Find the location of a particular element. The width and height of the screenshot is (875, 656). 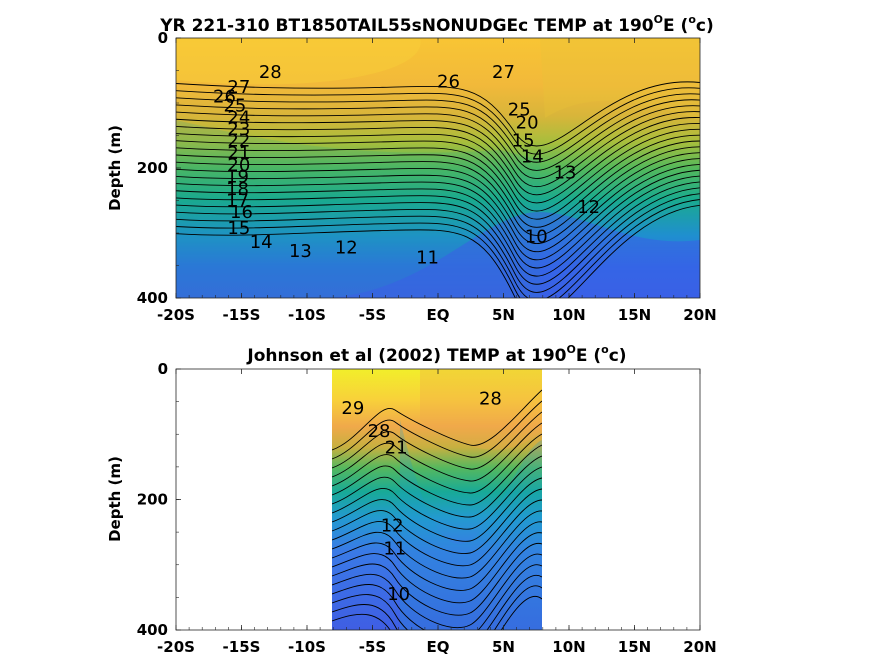

contour-label: 24 is located at coordinates (238, 117).